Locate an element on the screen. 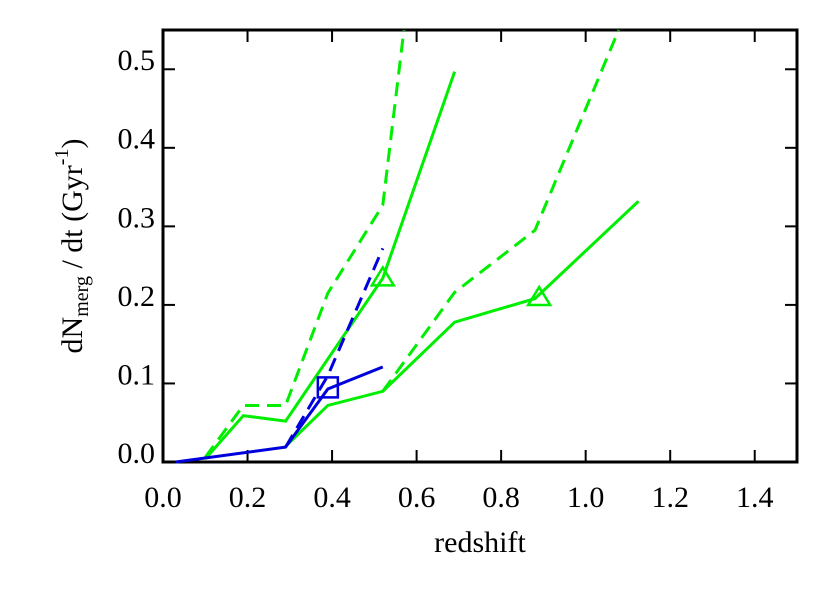 The height and width of the screenshot is (593, 830). y-tick-label: 0.4 is located at coordinates (137, 139).